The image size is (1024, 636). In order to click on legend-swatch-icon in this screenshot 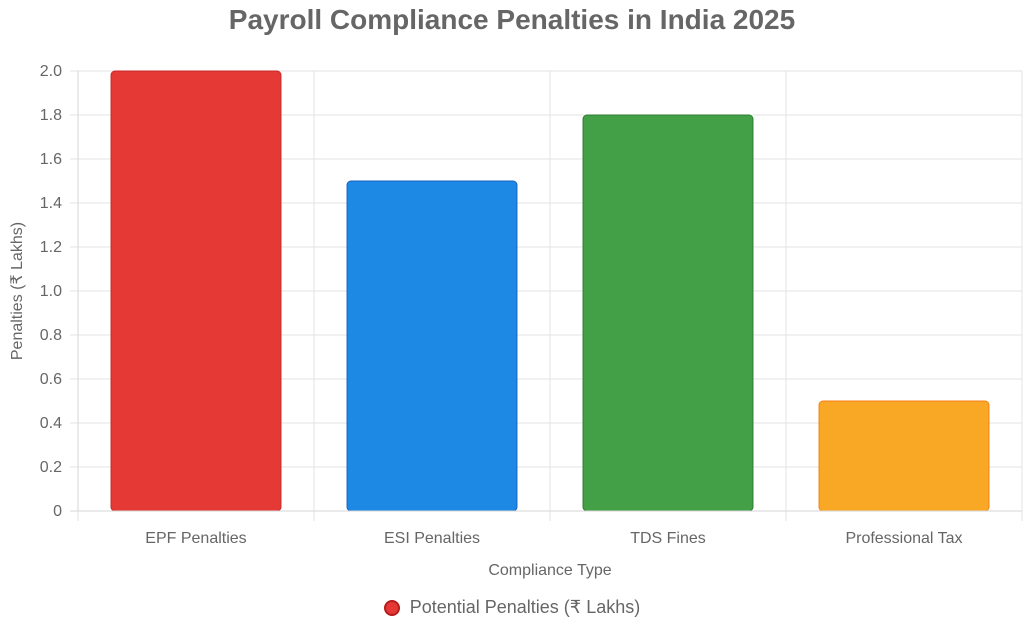, I will do `click(391, 607)`.